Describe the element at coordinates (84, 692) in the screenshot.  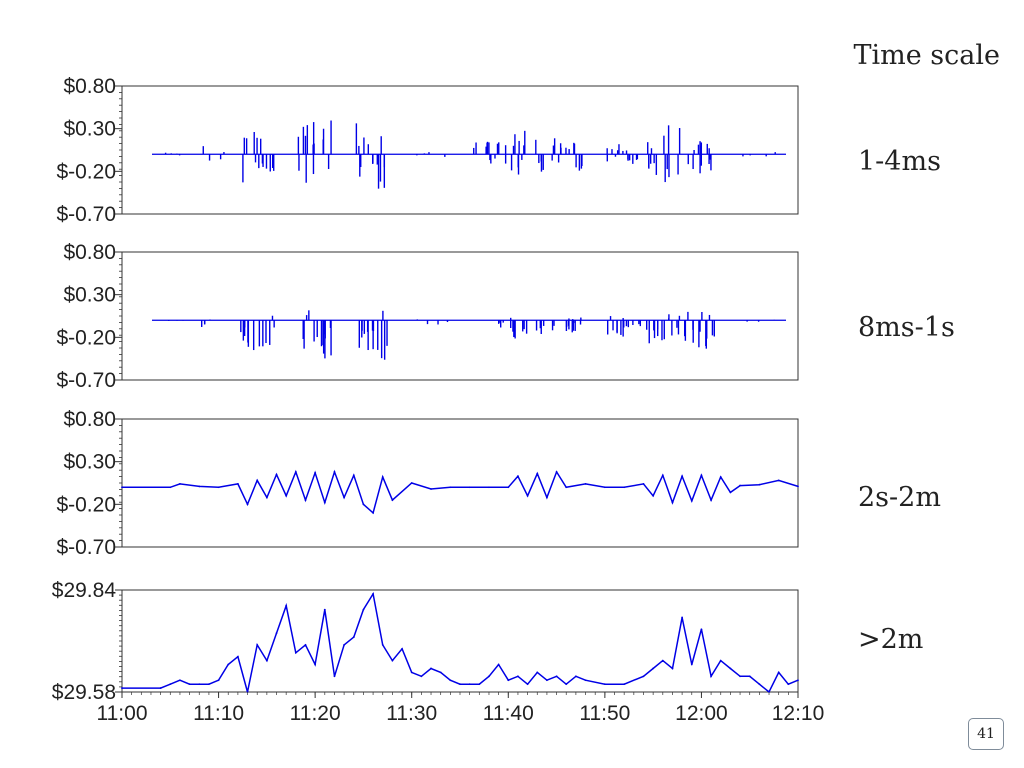
I see `y-tick-label: $29.58` at that location.